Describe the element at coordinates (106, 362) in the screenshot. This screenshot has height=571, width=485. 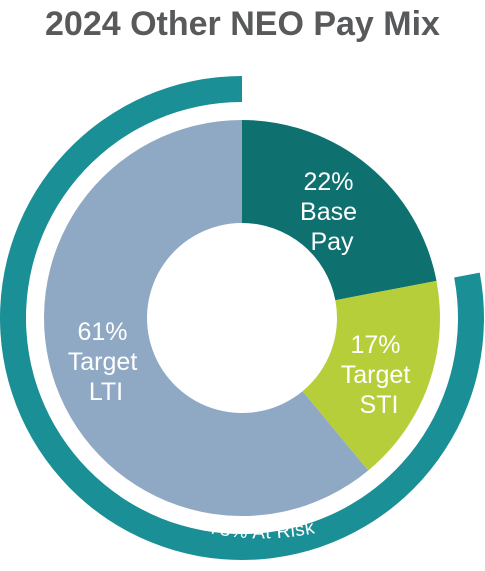
I see `label-target-lti: 61% Target LTI` at that location.